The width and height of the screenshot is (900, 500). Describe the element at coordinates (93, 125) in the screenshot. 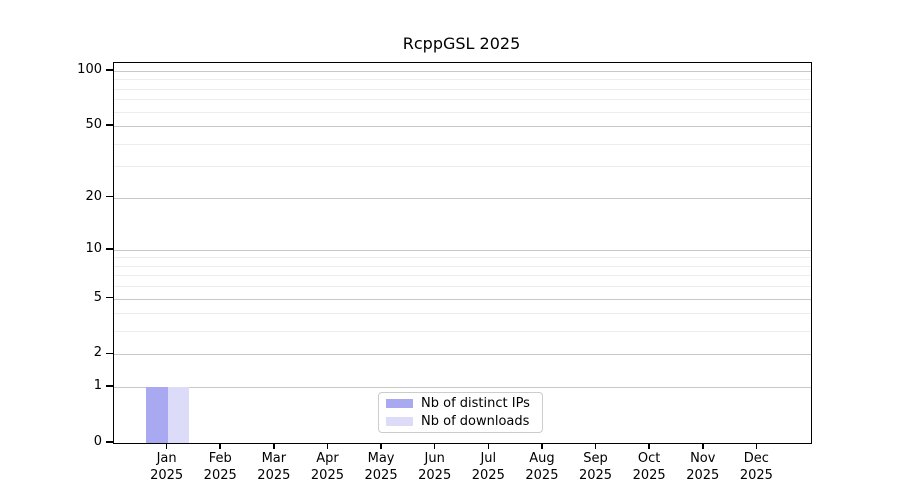

I see `y-tick-label: 50` at that location.